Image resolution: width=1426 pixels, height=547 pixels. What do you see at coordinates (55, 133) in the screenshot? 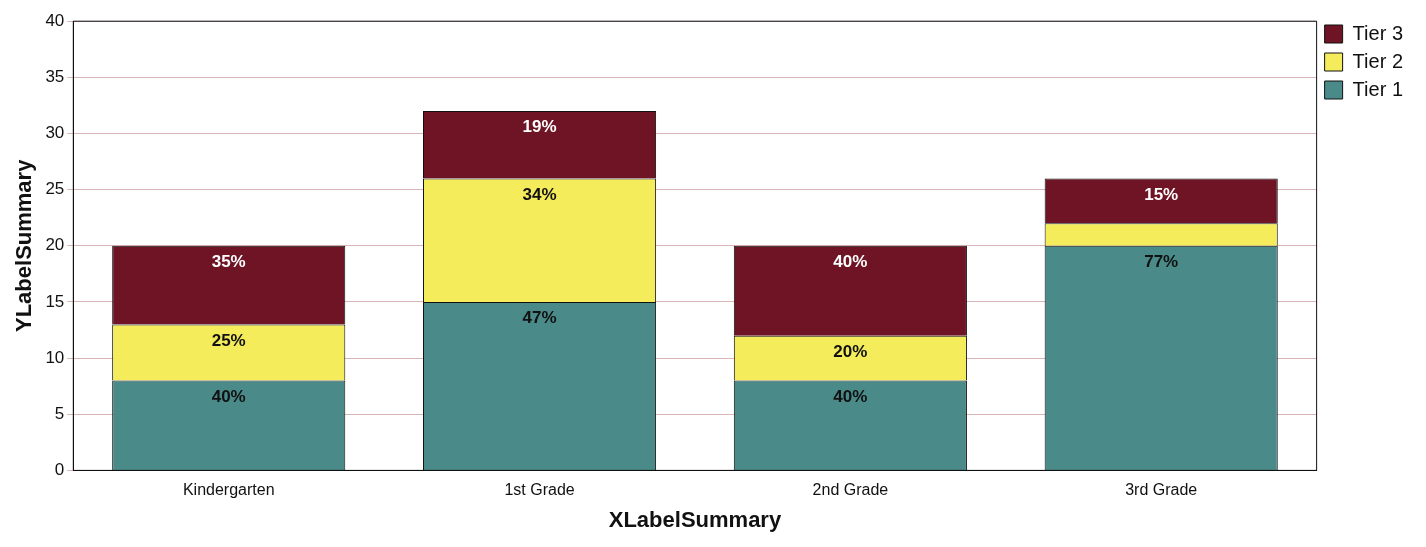
I see `y-tick-label: 30` at bounding box center [55, 133].